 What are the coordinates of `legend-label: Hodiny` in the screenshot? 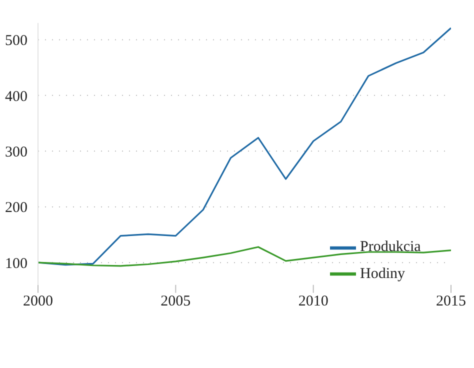 It's located at (382, 274).